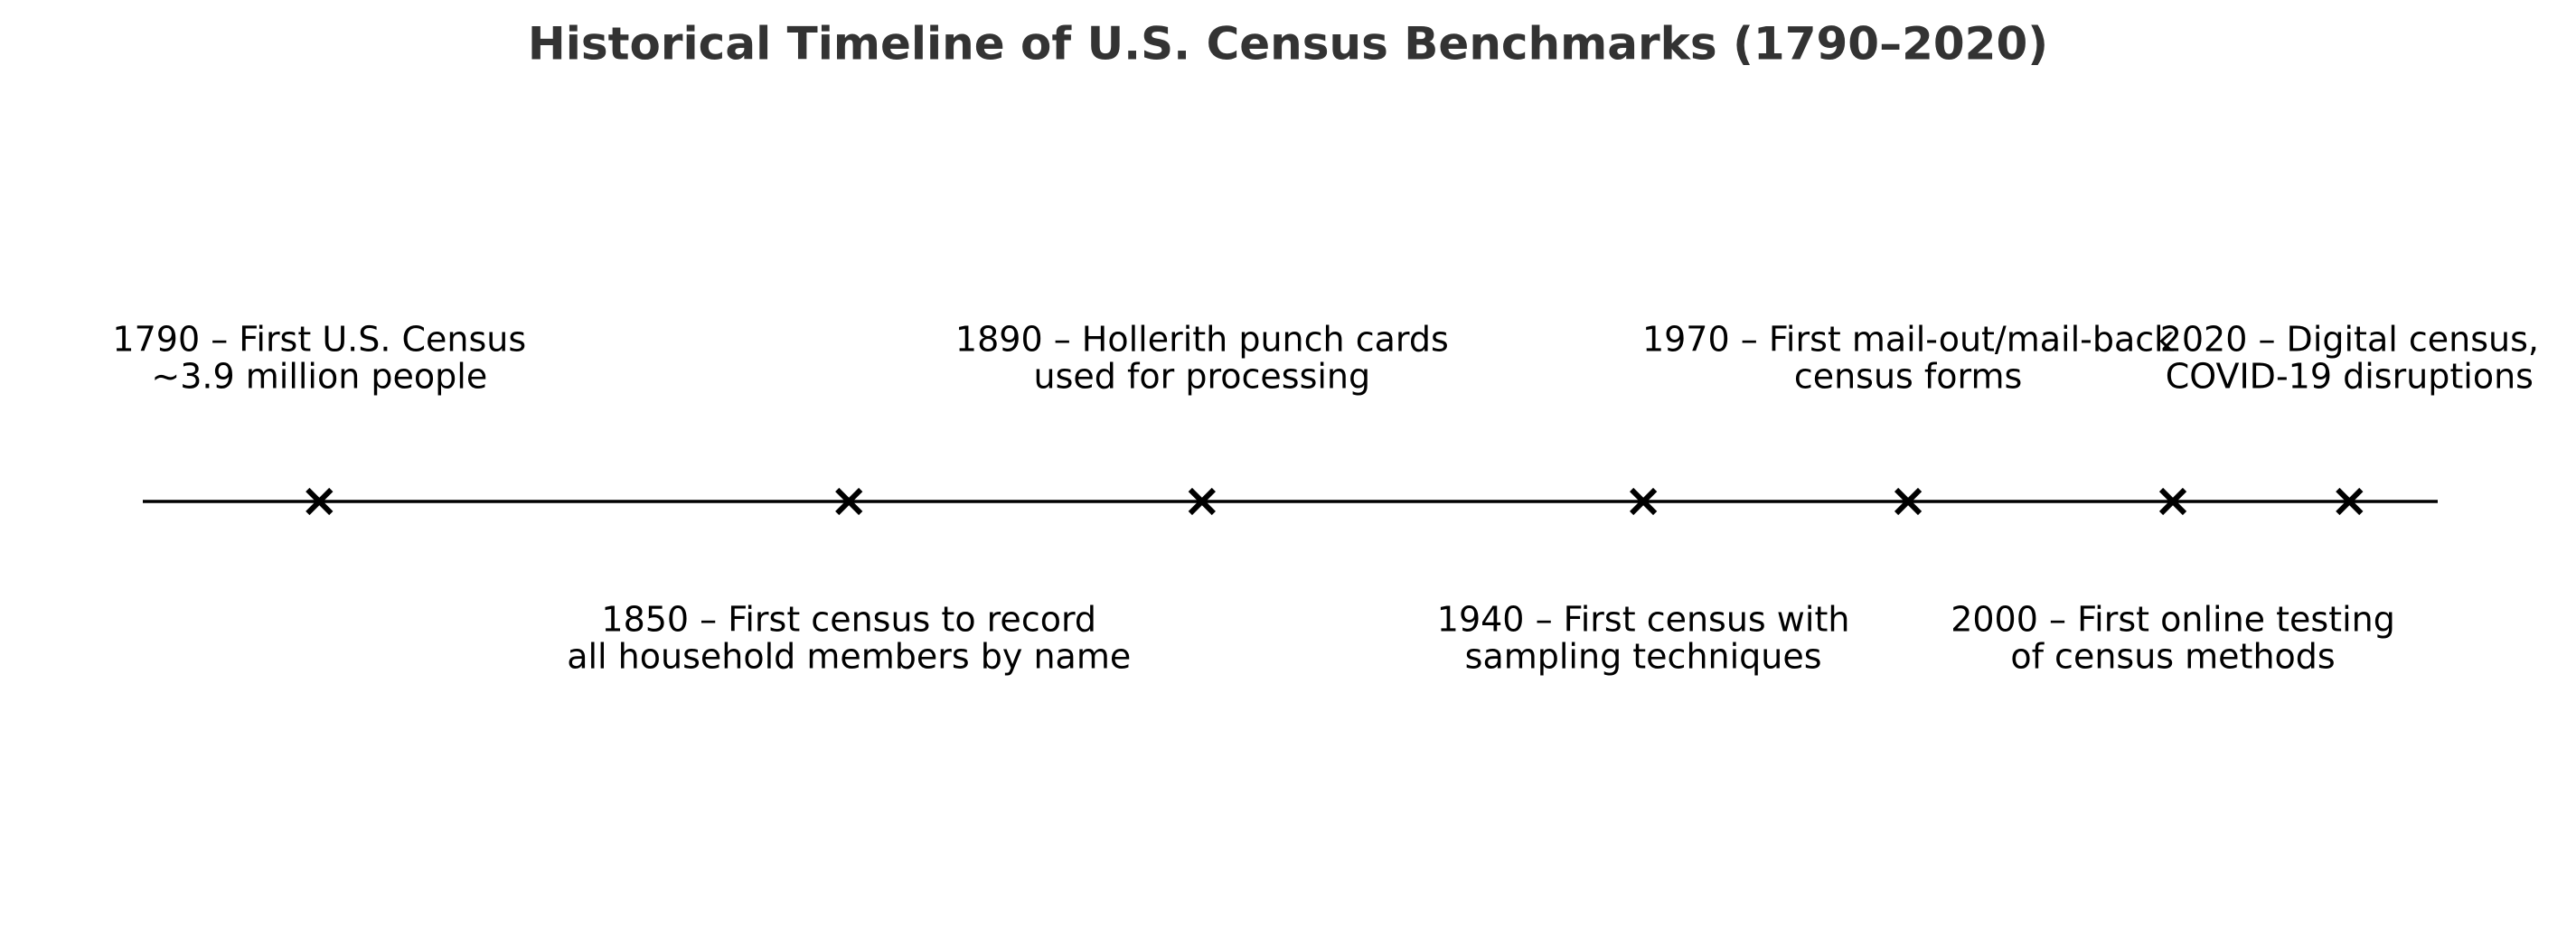  I want to click on event-label-line: 1890 – Hollerith punch cards, so click(1202, 340).